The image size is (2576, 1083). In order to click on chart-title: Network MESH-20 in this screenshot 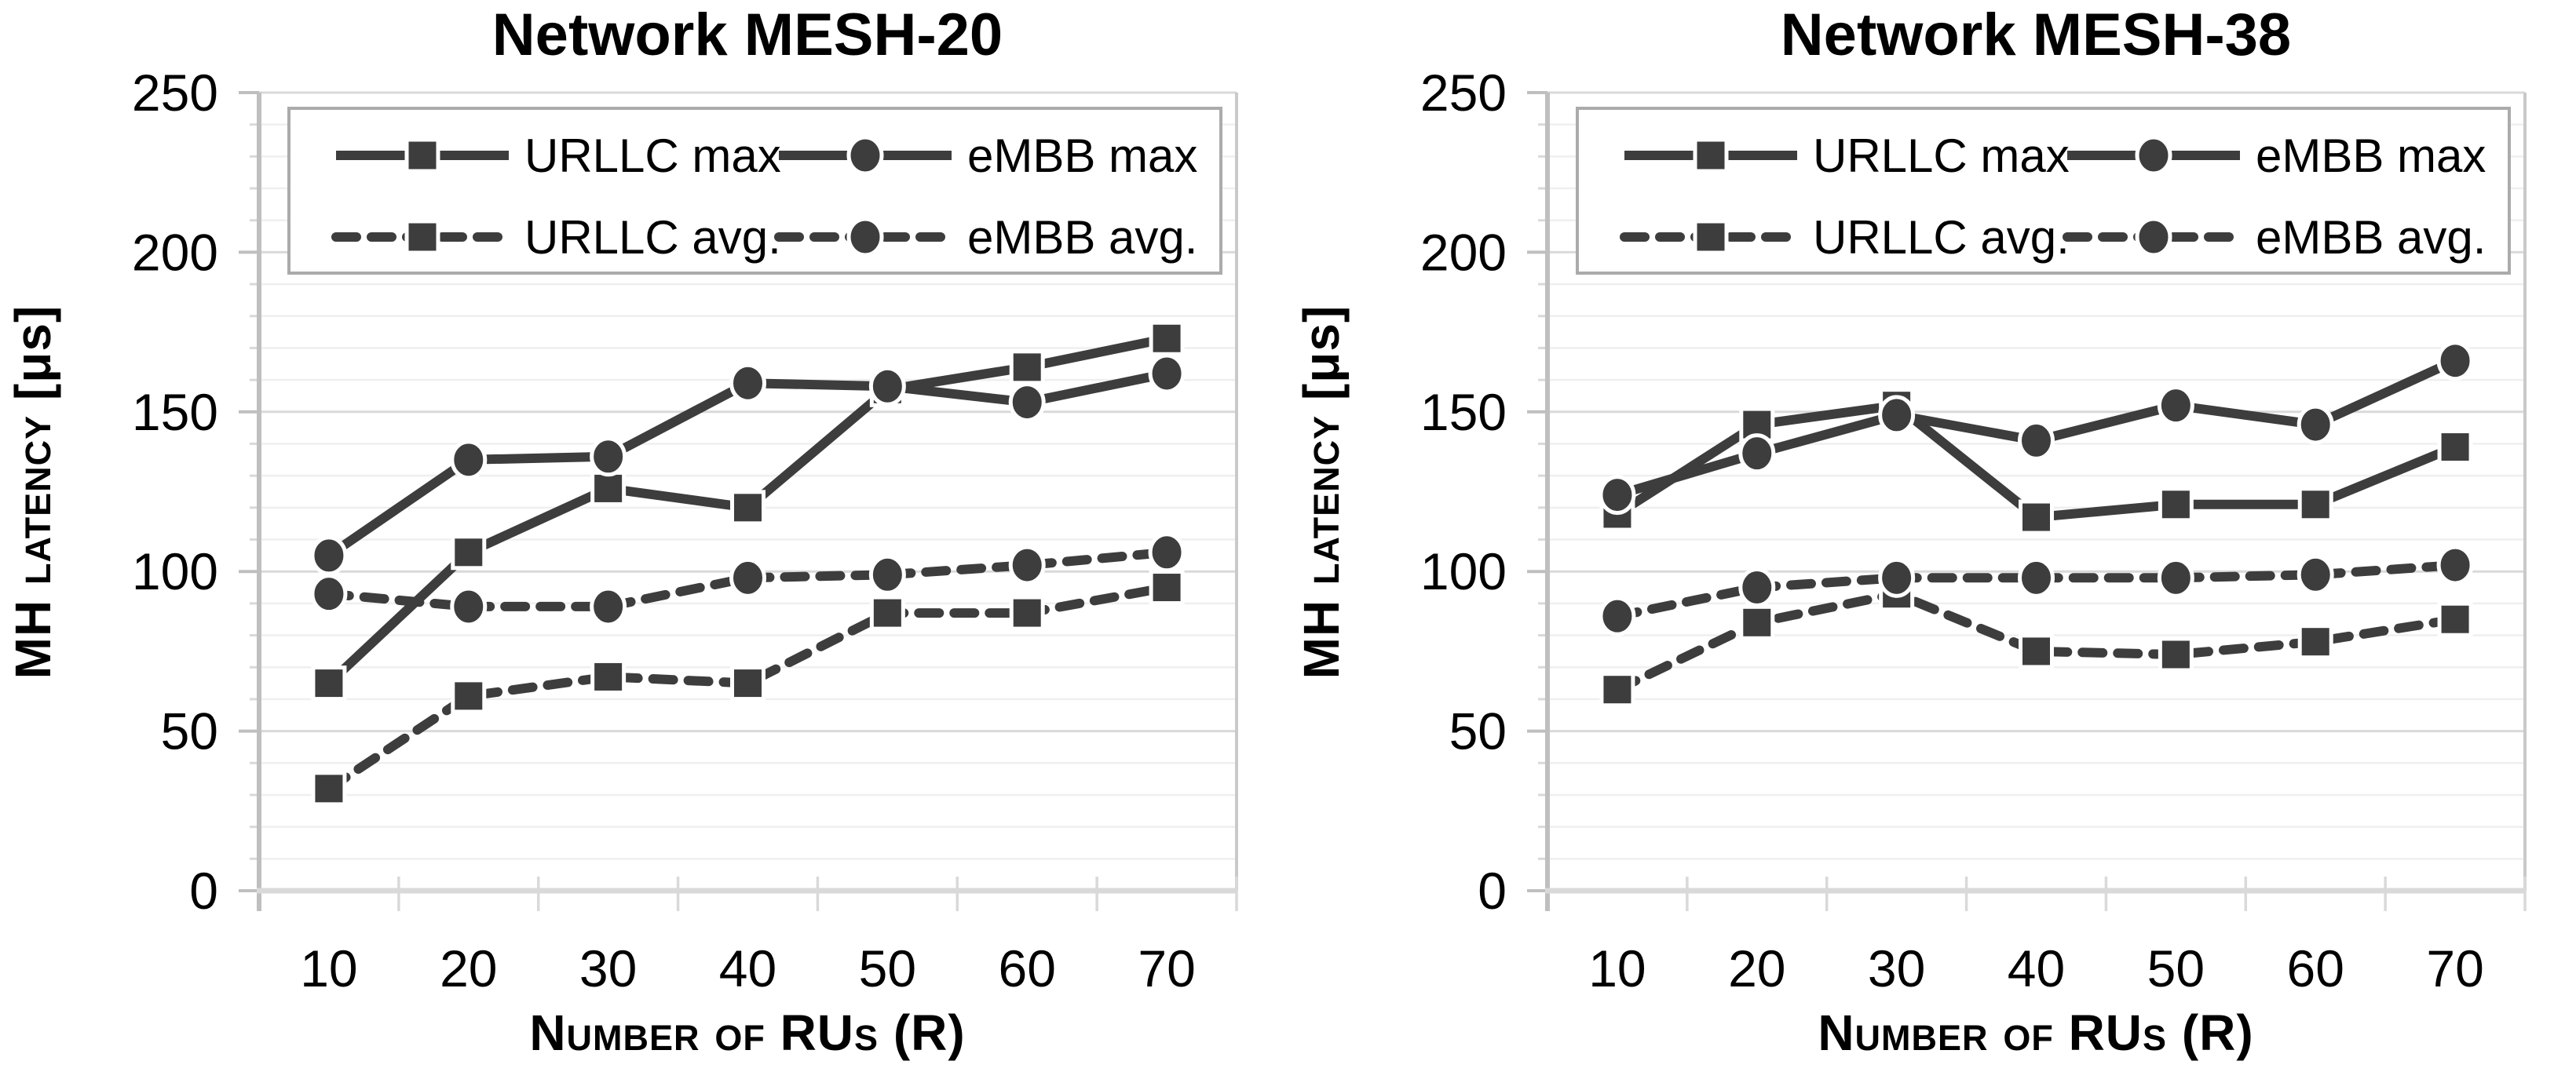, I will do `click(747, 35)`.